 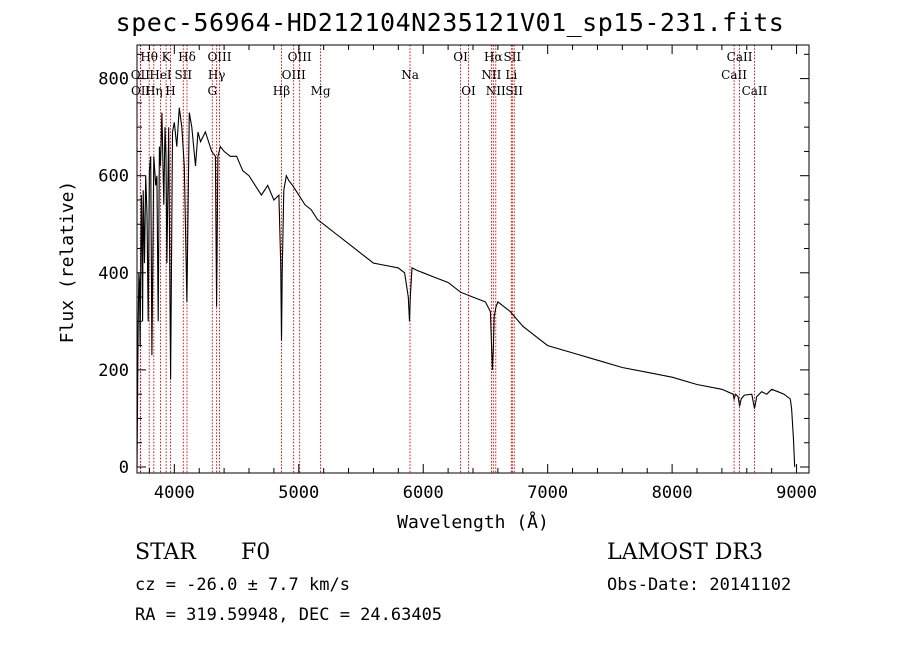 What do you see at coordinates (124, 468) in the screenshot?
I see `y-tick-label: 0` at bounding box center [124, 468].